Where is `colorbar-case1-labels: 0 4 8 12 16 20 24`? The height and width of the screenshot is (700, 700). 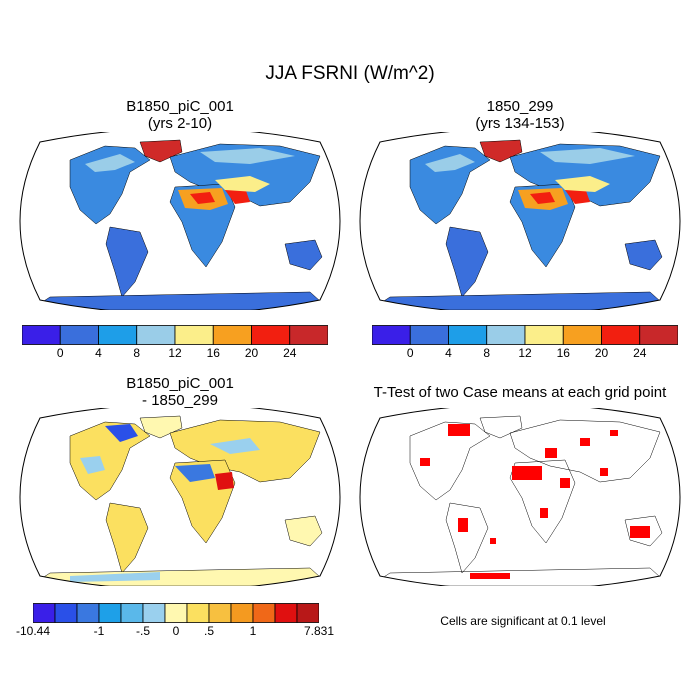 colorbar-case1-labels: 0 4 8 12 16 20 24 is located at coordinates (175, 354).